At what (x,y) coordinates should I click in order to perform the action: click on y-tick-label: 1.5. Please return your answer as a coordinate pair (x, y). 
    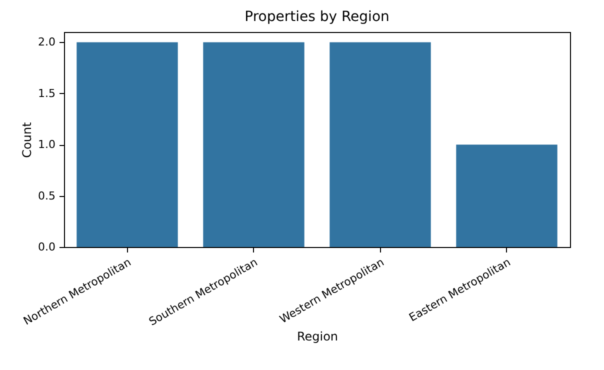
    Looking at the image, I should click on (47, 93).